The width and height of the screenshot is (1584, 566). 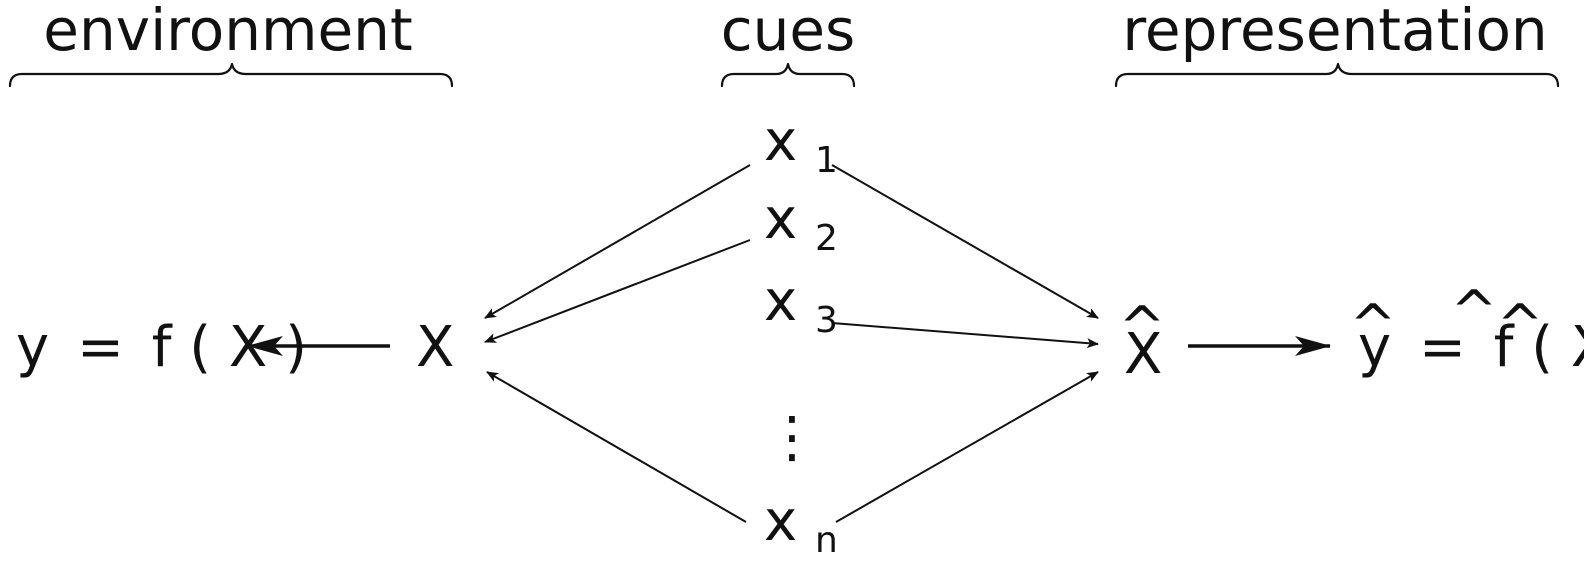 What do you see at coordinates (801, 223) in the screenshot?
I see `cue-x2: x 2` at bounding box center [801, 223].